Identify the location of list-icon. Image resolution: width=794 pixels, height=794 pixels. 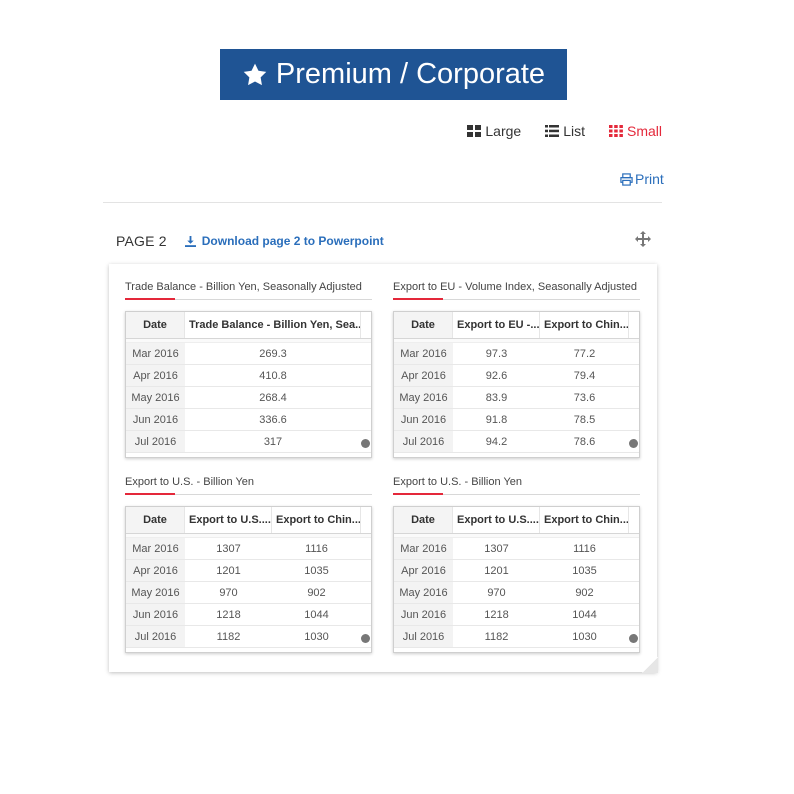
(552, 131).